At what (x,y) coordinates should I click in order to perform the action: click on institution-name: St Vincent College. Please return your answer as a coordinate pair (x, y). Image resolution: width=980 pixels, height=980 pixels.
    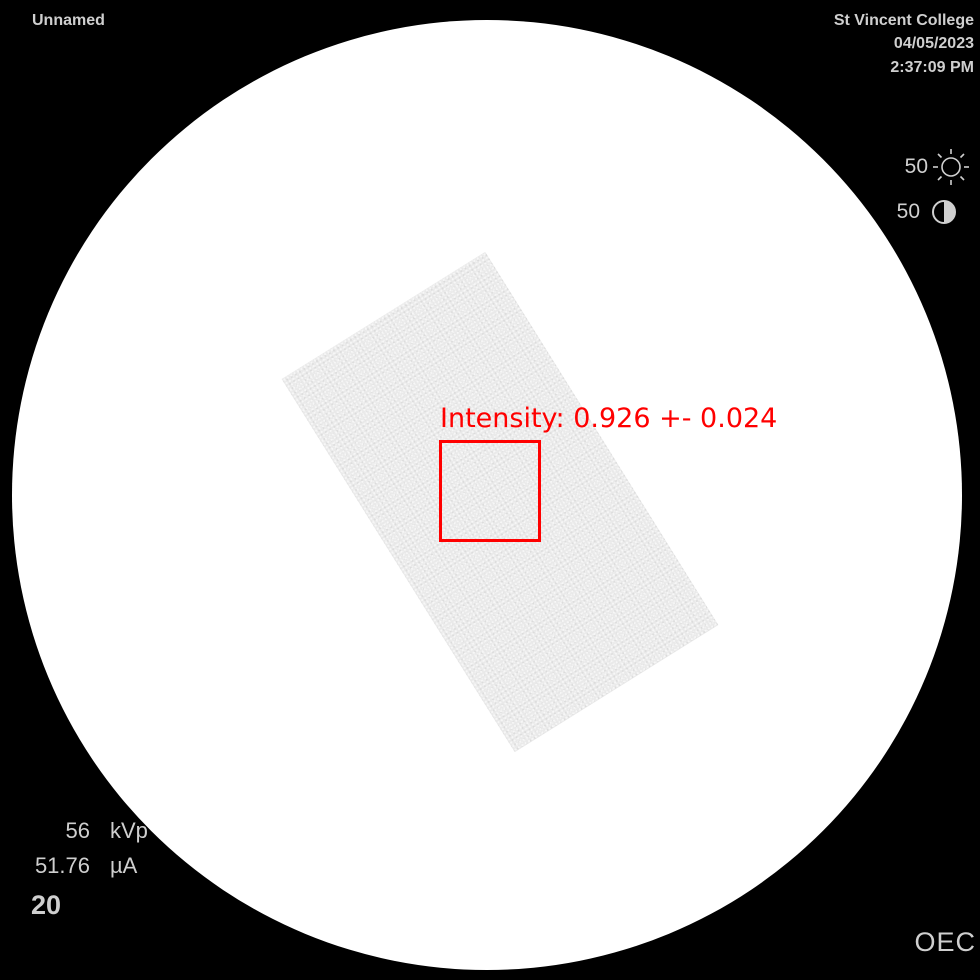
    Looking at the image, I should click on (903, 20).